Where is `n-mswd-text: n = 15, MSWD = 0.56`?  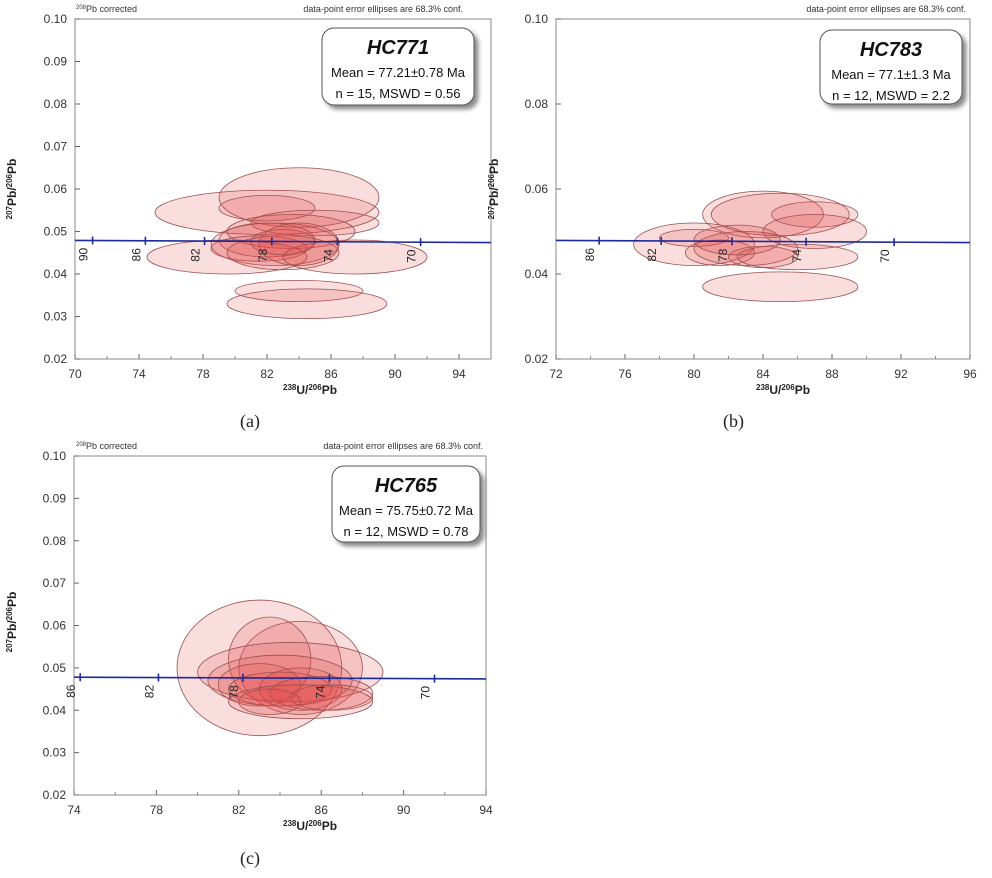 n-mswd-text: n = 15, MSWD = 0.56 is located at coordinates (397, 93).